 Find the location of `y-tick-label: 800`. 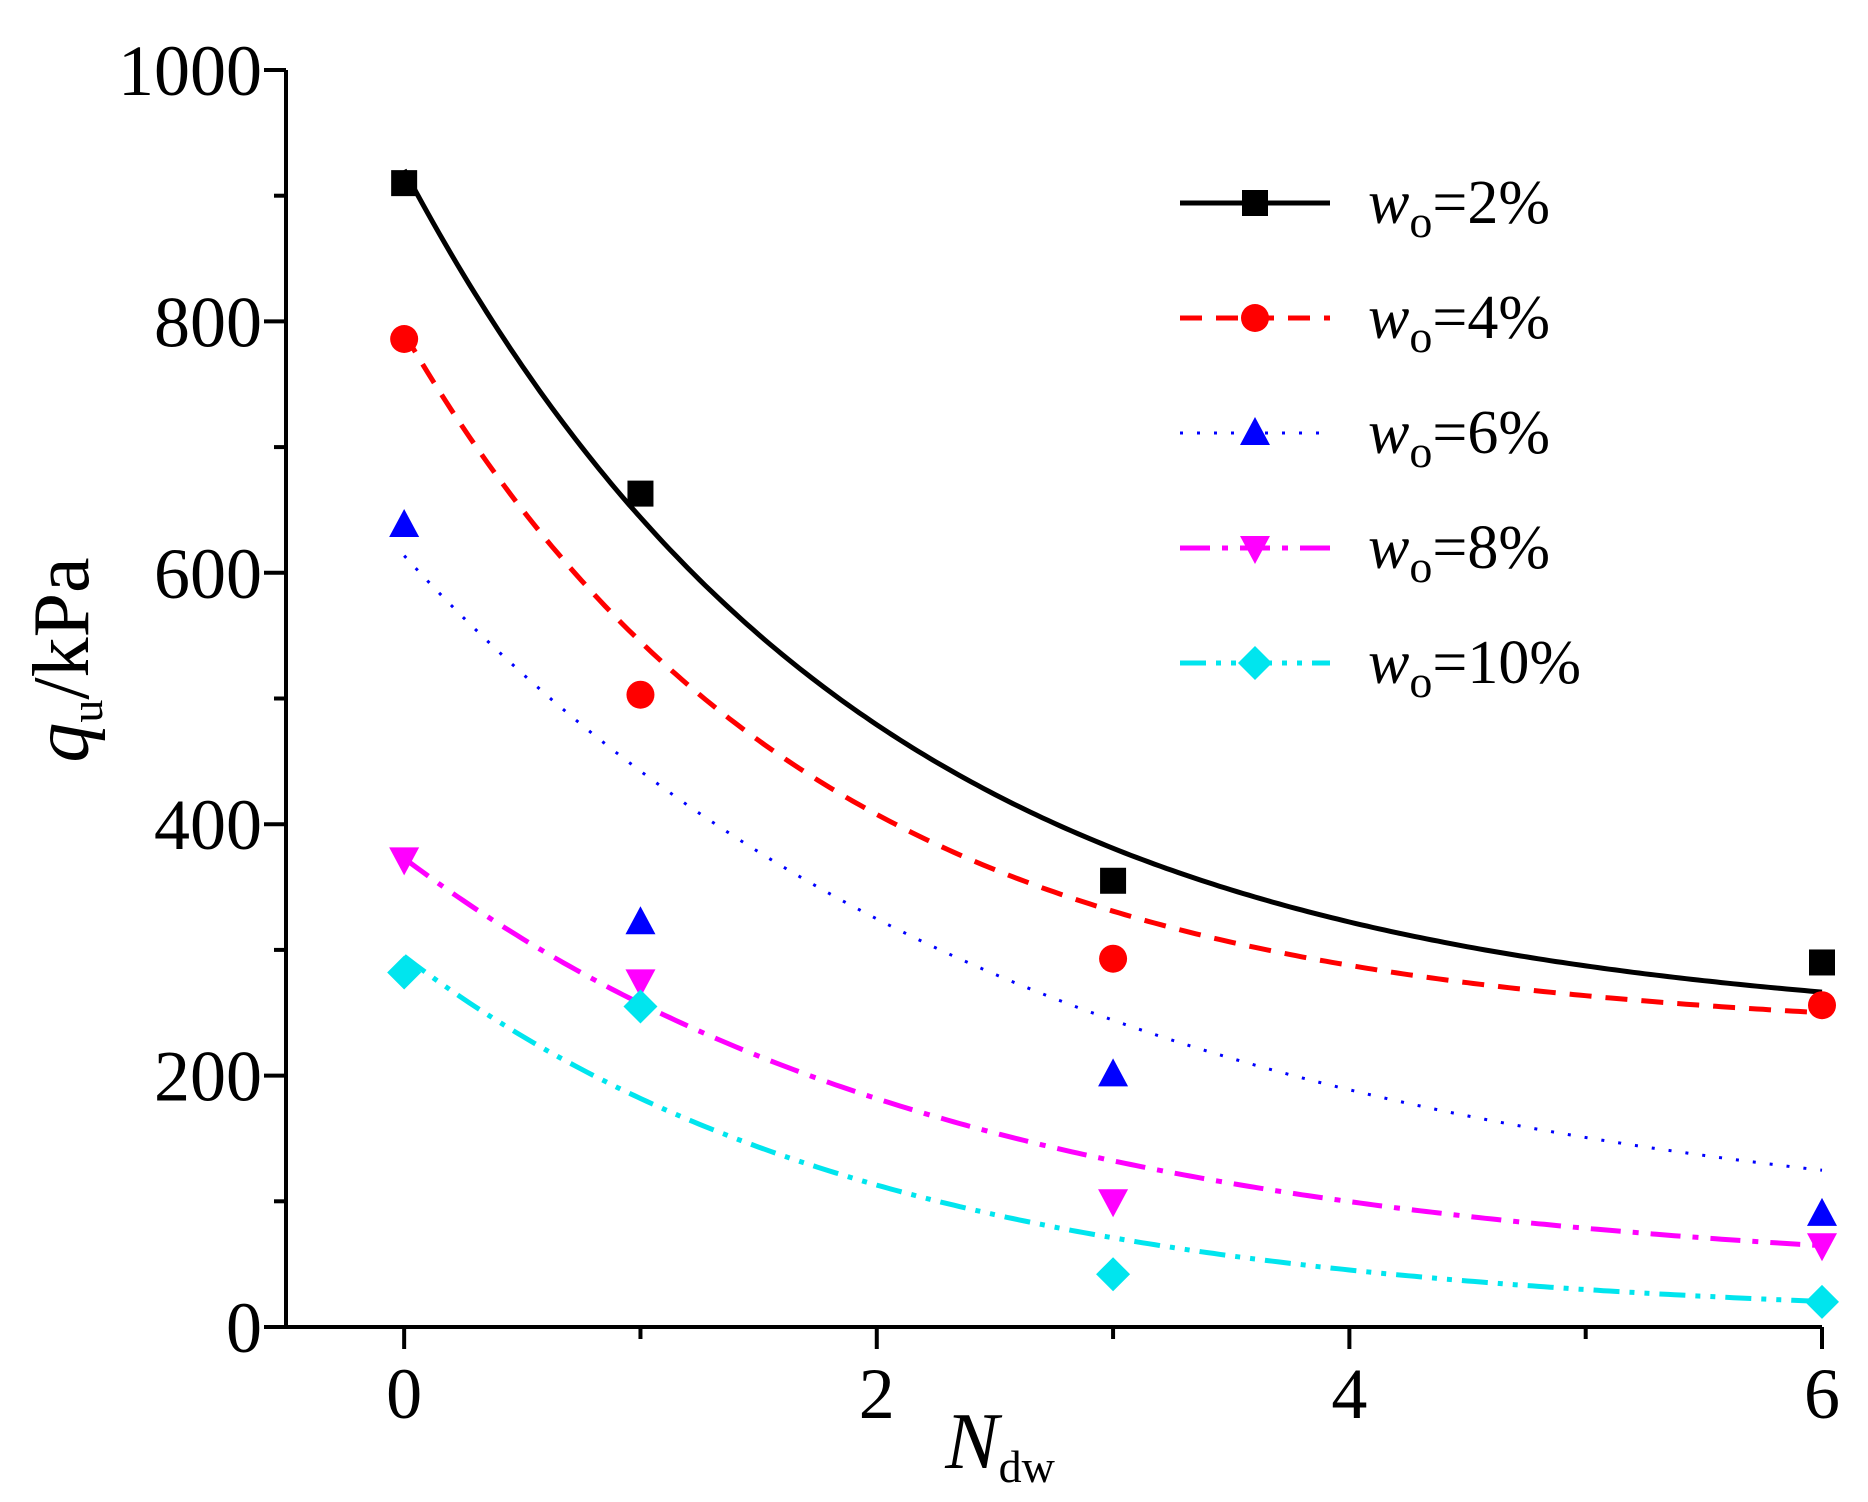

y-tick-label: 800 is located at coordinates (208, 322).